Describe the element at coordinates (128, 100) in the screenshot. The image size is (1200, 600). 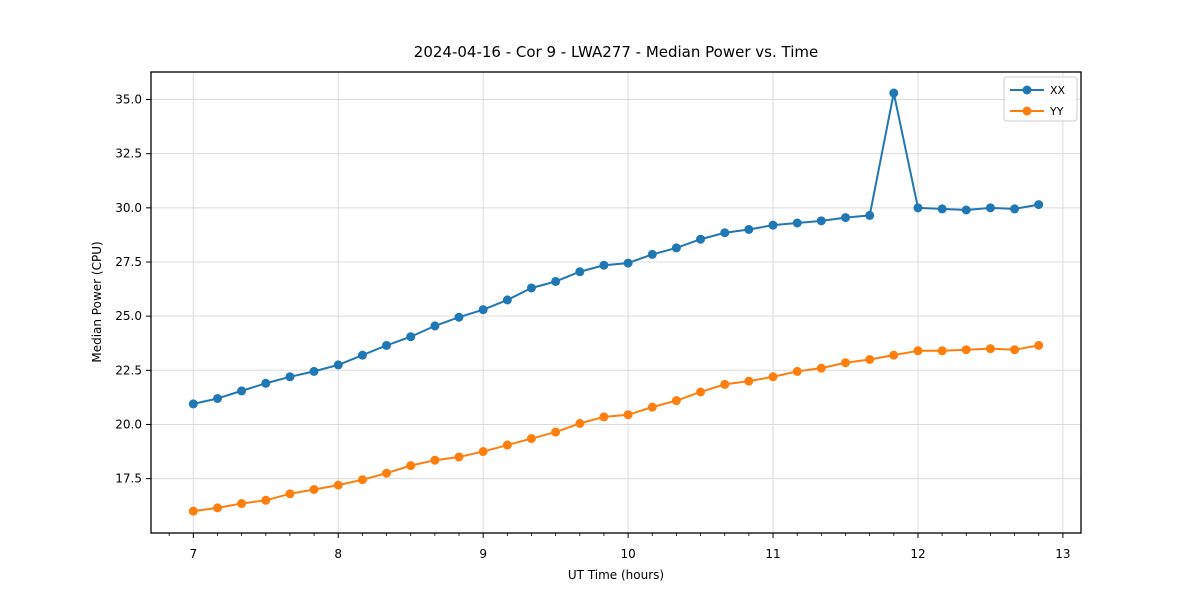
I see `y-tick-label: 35.0` at that location.